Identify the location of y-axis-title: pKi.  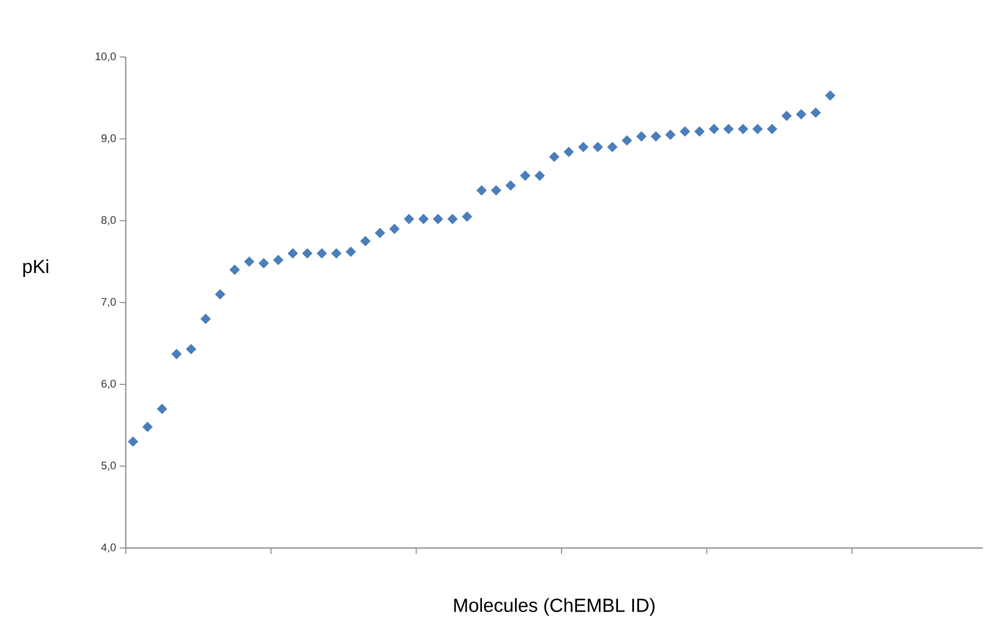
(35, 268).